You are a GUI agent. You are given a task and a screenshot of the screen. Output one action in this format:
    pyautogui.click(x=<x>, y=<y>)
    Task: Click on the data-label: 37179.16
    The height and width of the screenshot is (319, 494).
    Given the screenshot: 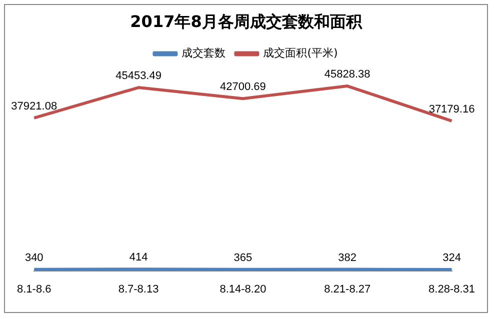 What is the action you would take?
    pyautogui.click(x=451, y=109)
    